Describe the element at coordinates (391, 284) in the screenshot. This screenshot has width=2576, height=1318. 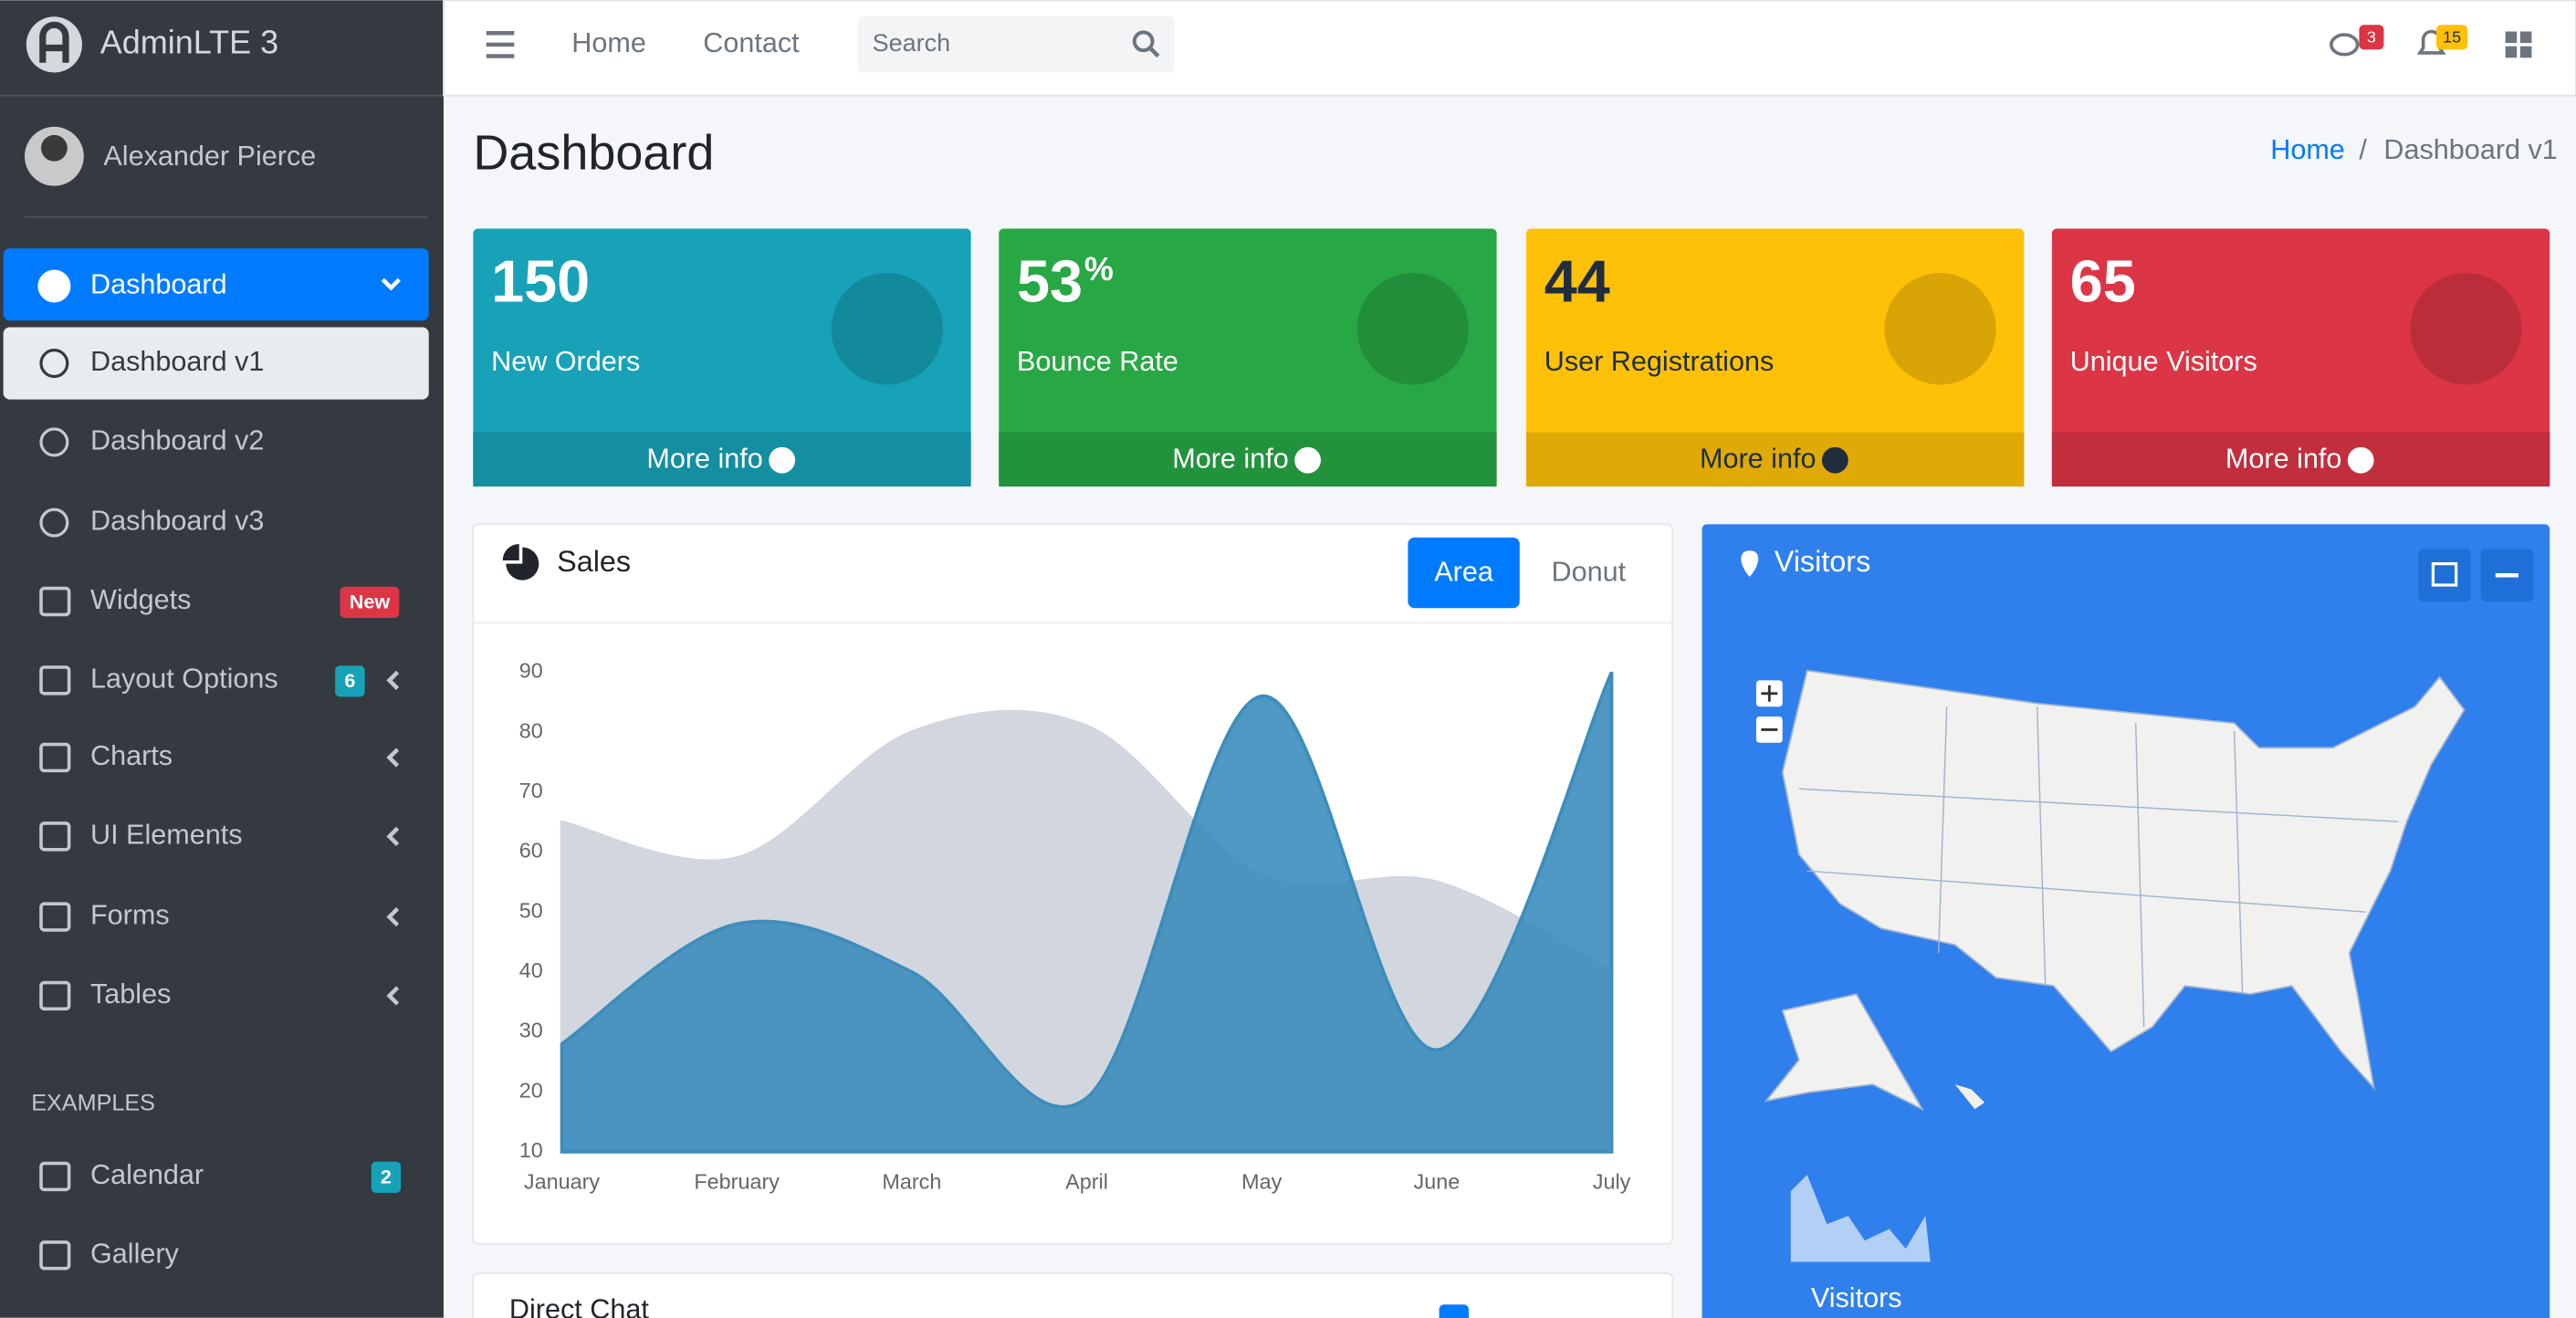
I see `chevron-down` at that location.